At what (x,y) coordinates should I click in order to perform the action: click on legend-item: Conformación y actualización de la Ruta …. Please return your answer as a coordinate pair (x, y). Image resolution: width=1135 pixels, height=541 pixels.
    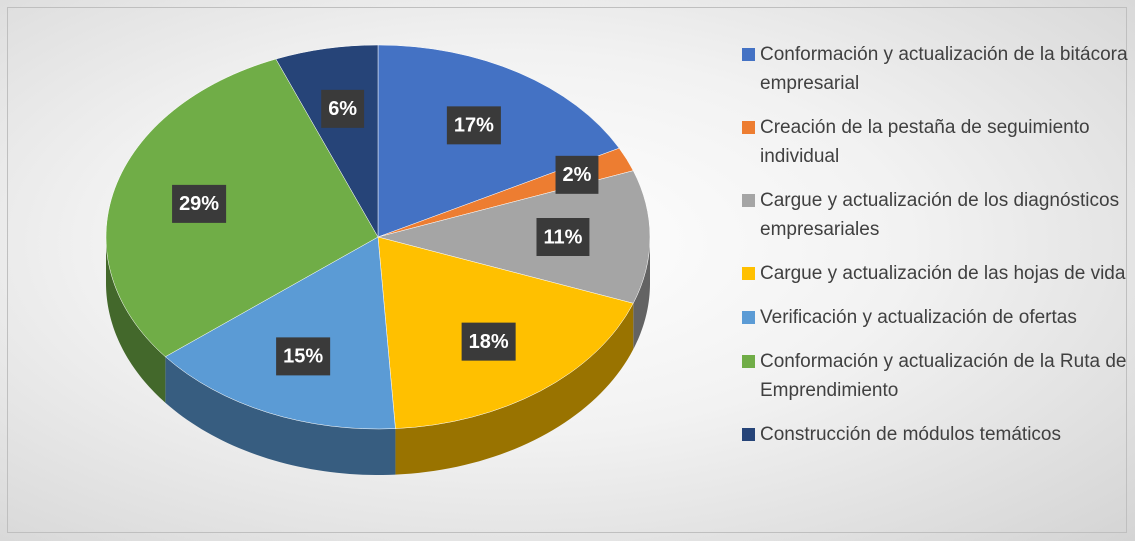
    Looking at the image, I should click on (936, 376).